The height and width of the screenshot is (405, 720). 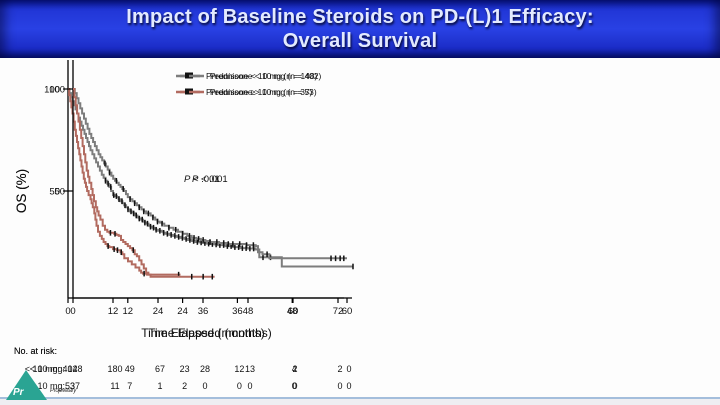 I want to click on at-risk-value: 28, so click(x=205, y=369).